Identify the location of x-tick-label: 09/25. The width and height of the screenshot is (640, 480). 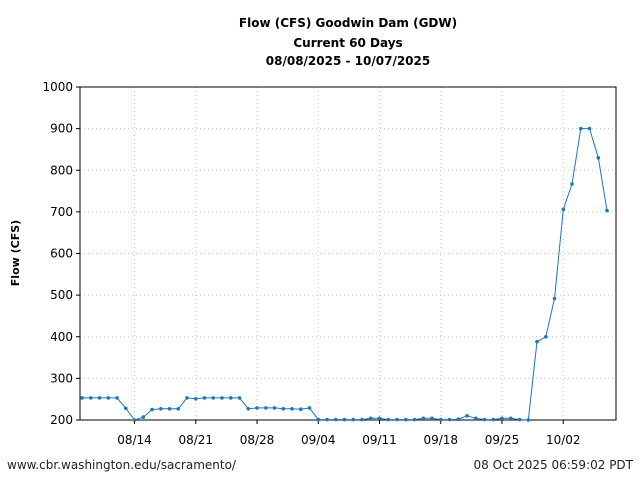
(502, 440).